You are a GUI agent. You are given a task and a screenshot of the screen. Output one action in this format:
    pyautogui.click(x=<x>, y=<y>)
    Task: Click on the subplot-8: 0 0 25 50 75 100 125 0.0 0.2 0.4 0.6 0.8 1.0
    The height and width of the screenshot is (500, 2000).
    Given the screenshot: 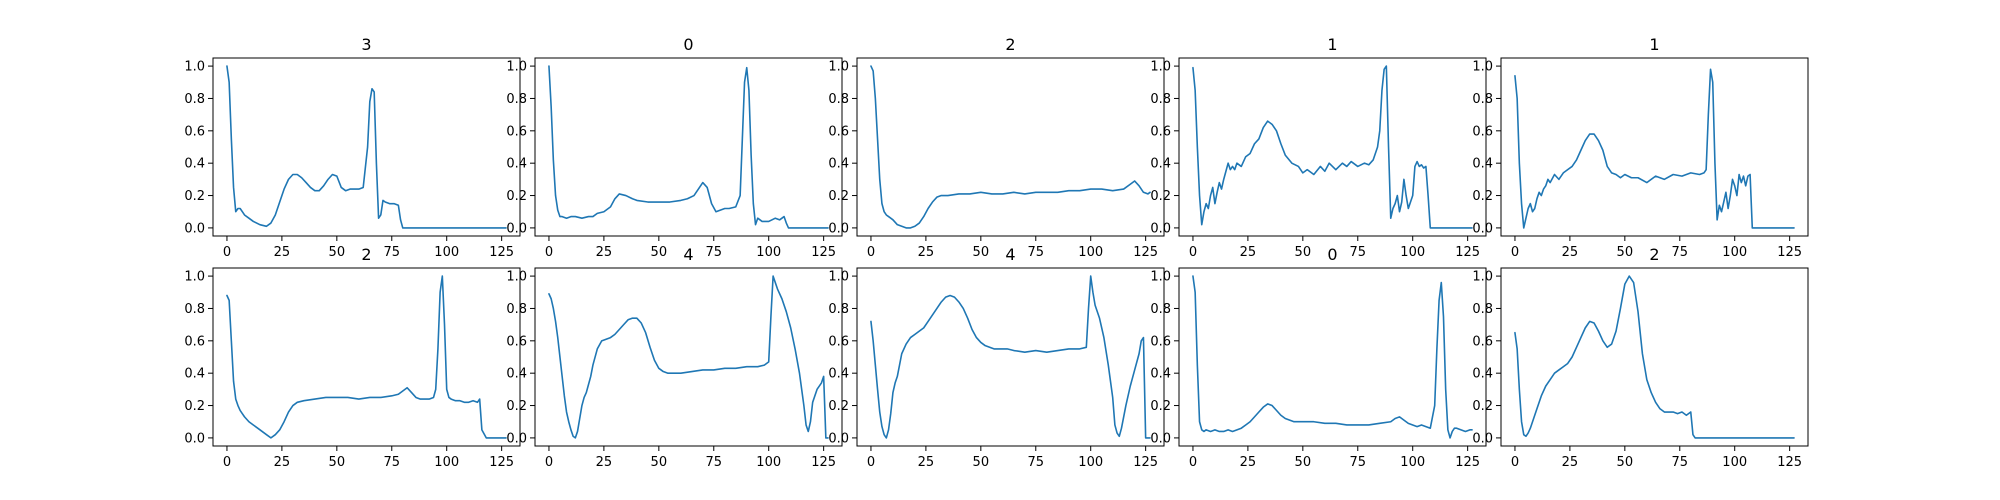 What is the action you would take?
    pyautogui.click(x=1318, y=357)
    